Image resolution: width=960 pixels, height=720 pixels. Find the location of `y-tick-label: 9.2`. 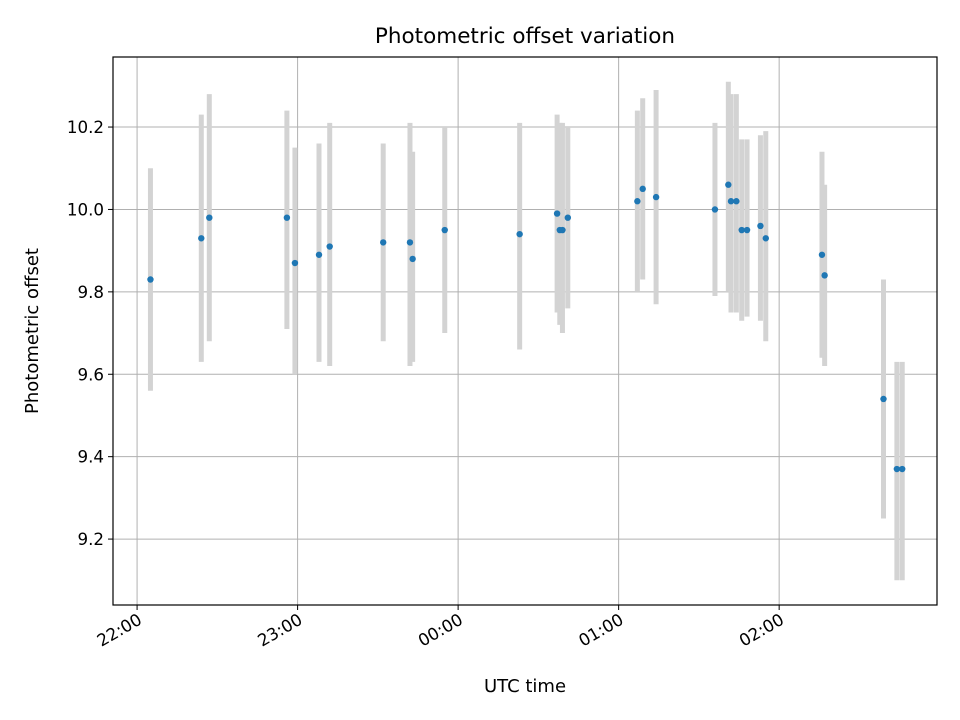

y-tick-label: 9.2 is located at coordinates (90, 539).